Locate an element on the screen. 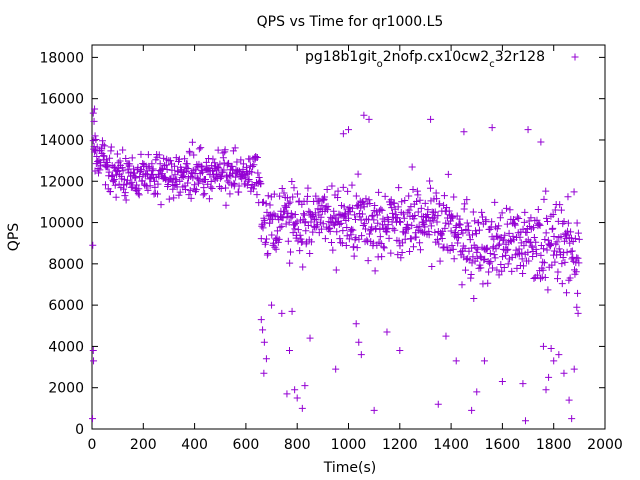 This screenshot has width=640, height=480. x-tick-label: 1000 is located at coordinates (349, 445).